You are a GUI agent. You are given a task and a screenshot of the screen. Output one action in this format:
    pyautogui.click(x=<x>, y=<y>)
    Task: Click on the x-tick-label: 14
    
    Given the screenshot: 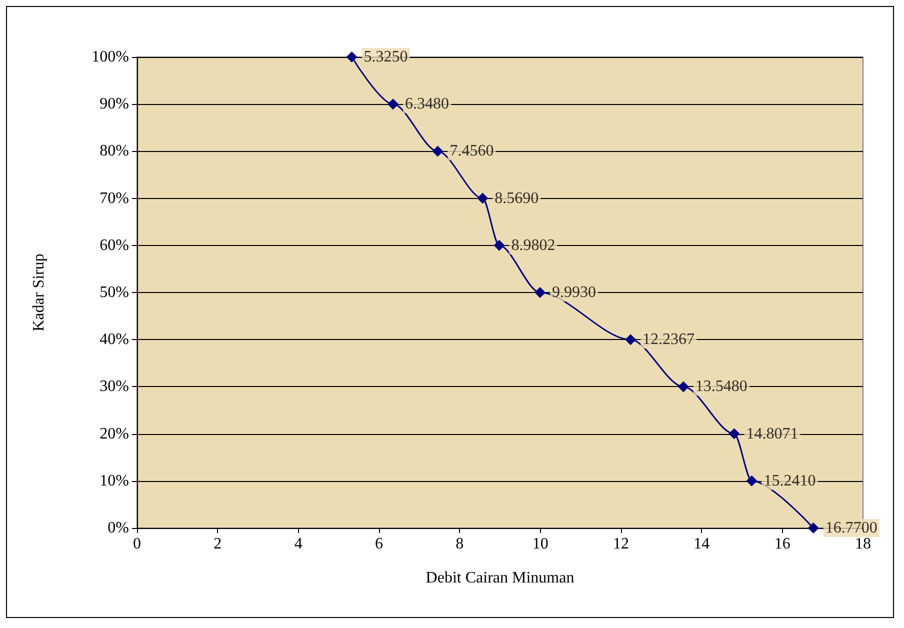 What is the action you would take?
    pyautogui.click(x=702, y=544)
    